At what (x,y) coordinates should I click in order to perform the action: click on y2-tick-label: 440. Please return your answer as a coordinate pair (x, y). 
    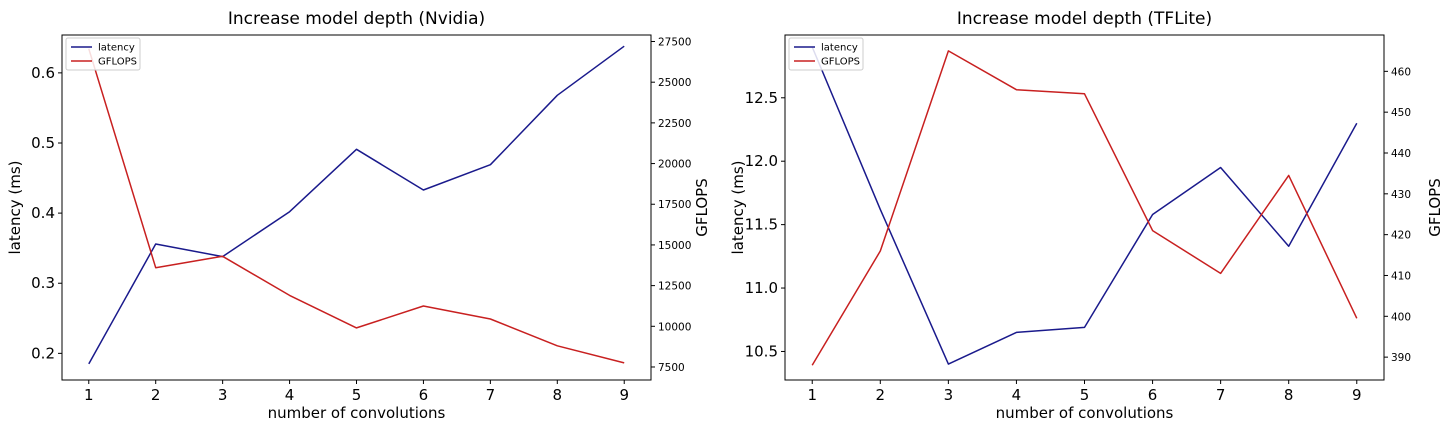
    Looking at the image, I should click on (1401, 154).